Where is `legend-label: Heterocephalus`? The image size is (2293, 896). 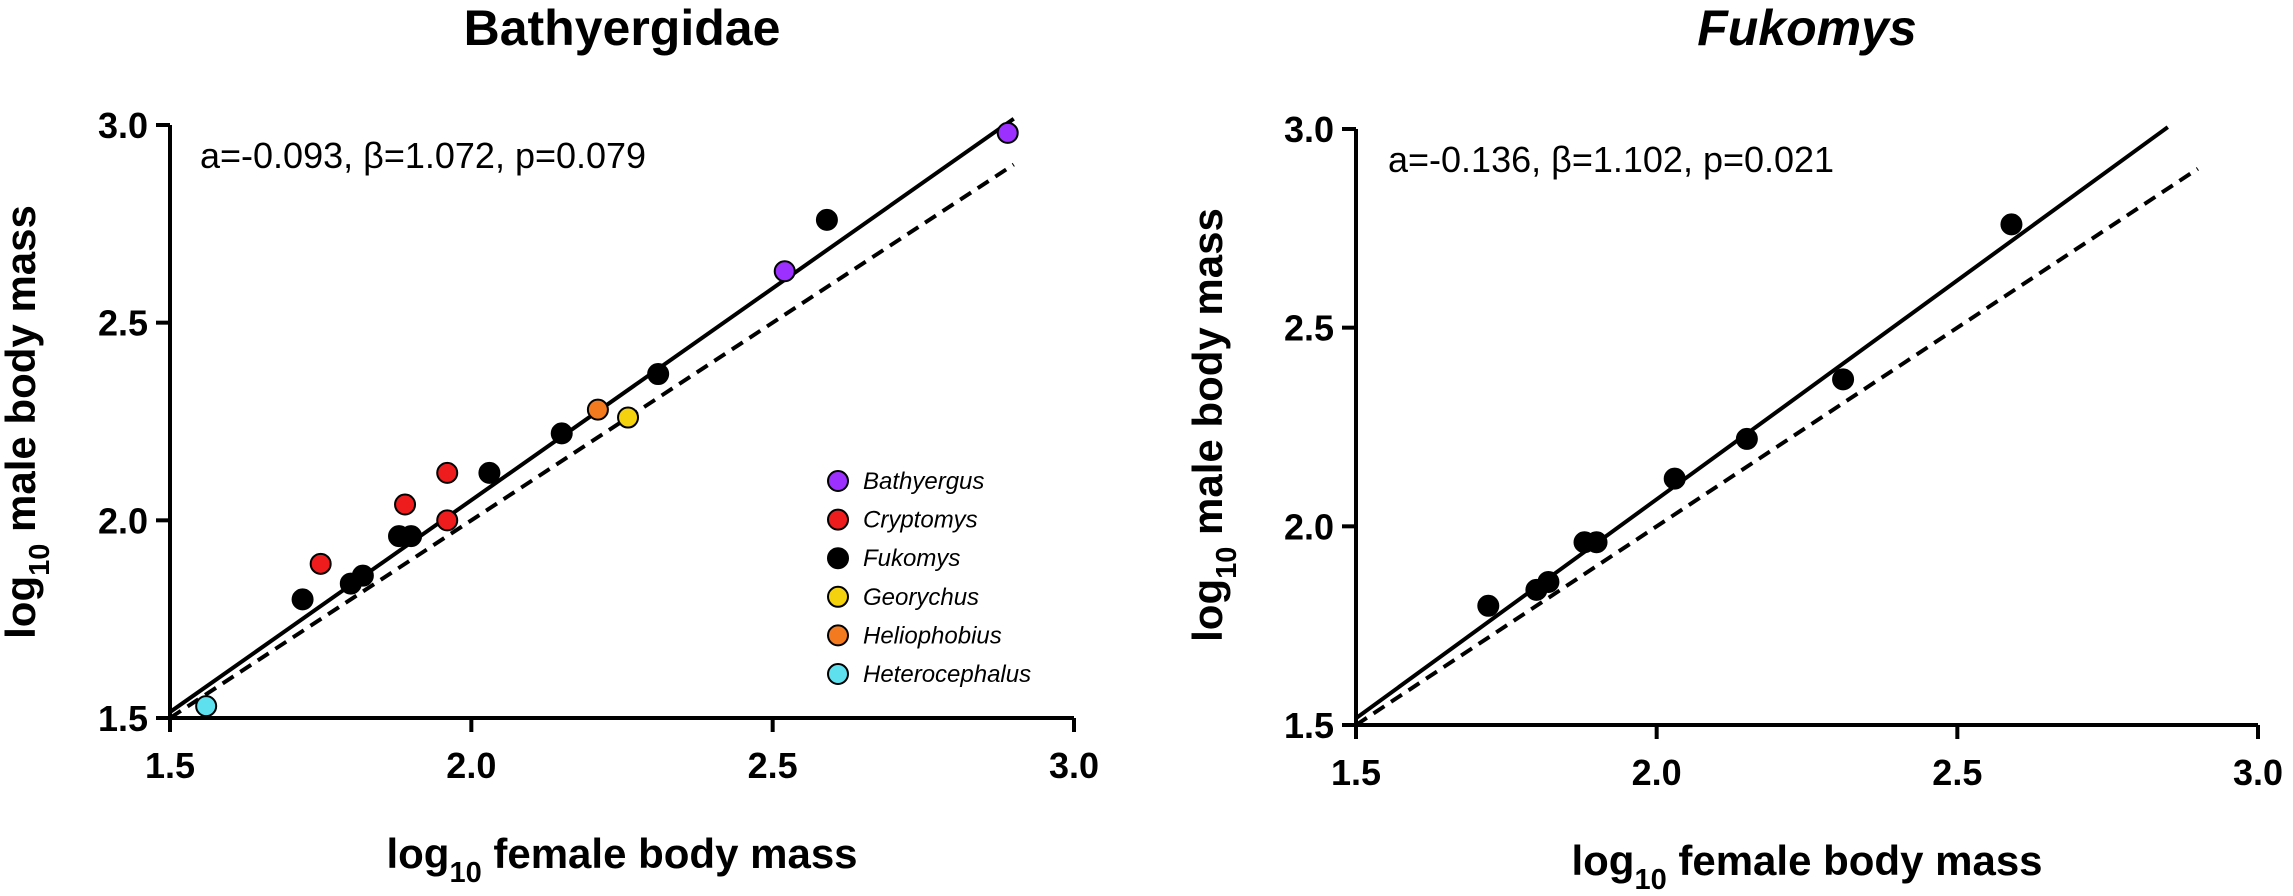
legend-label: Heterocephalus is located at coordinates (947, 674).